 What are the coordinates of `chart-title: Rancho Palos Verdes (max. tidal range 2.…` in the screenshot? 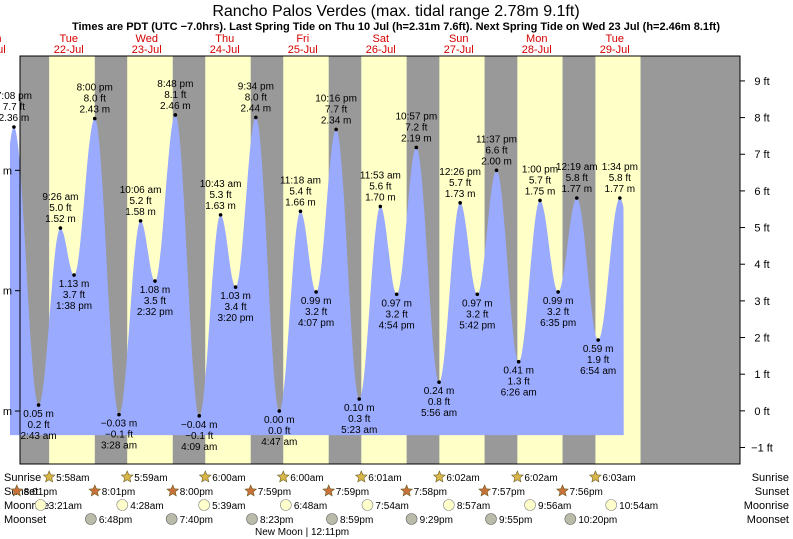 It's located at (395, 11).